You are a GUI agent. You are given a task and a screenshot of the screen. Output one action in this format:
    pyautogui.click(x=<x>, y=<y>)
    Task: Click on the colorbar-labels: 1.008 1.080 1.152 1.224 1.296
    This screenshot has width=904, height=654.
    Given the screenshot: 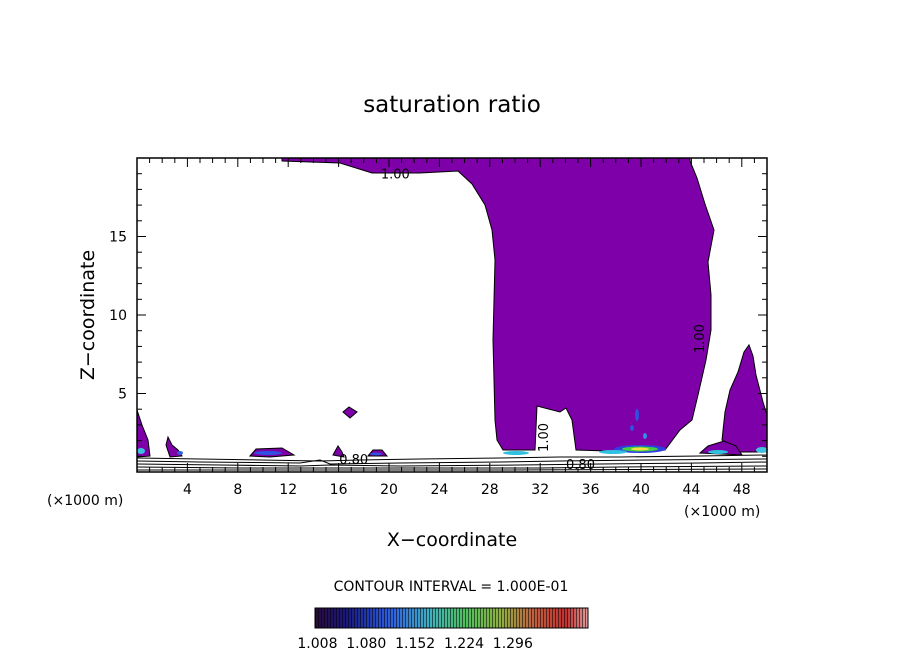 What is the action you would take?
    pyautogui.click(x=415, y=644)
    